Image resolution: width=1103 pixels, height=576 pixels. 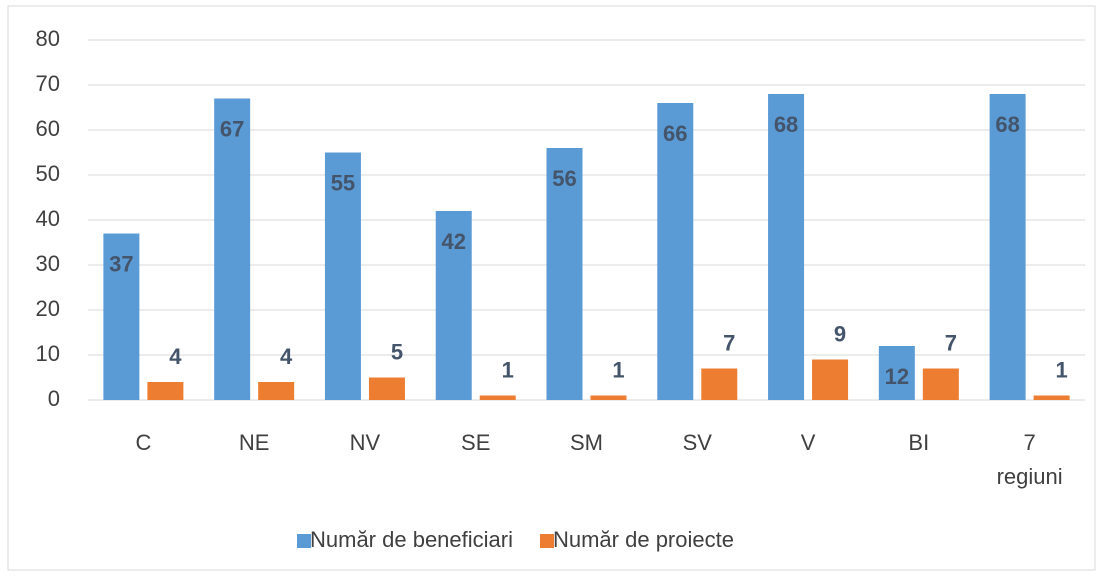 What do you see at coordinates (365, 442) in the screenshot?
I see `x-tick-label: NV` at bounding box center [365, 442].